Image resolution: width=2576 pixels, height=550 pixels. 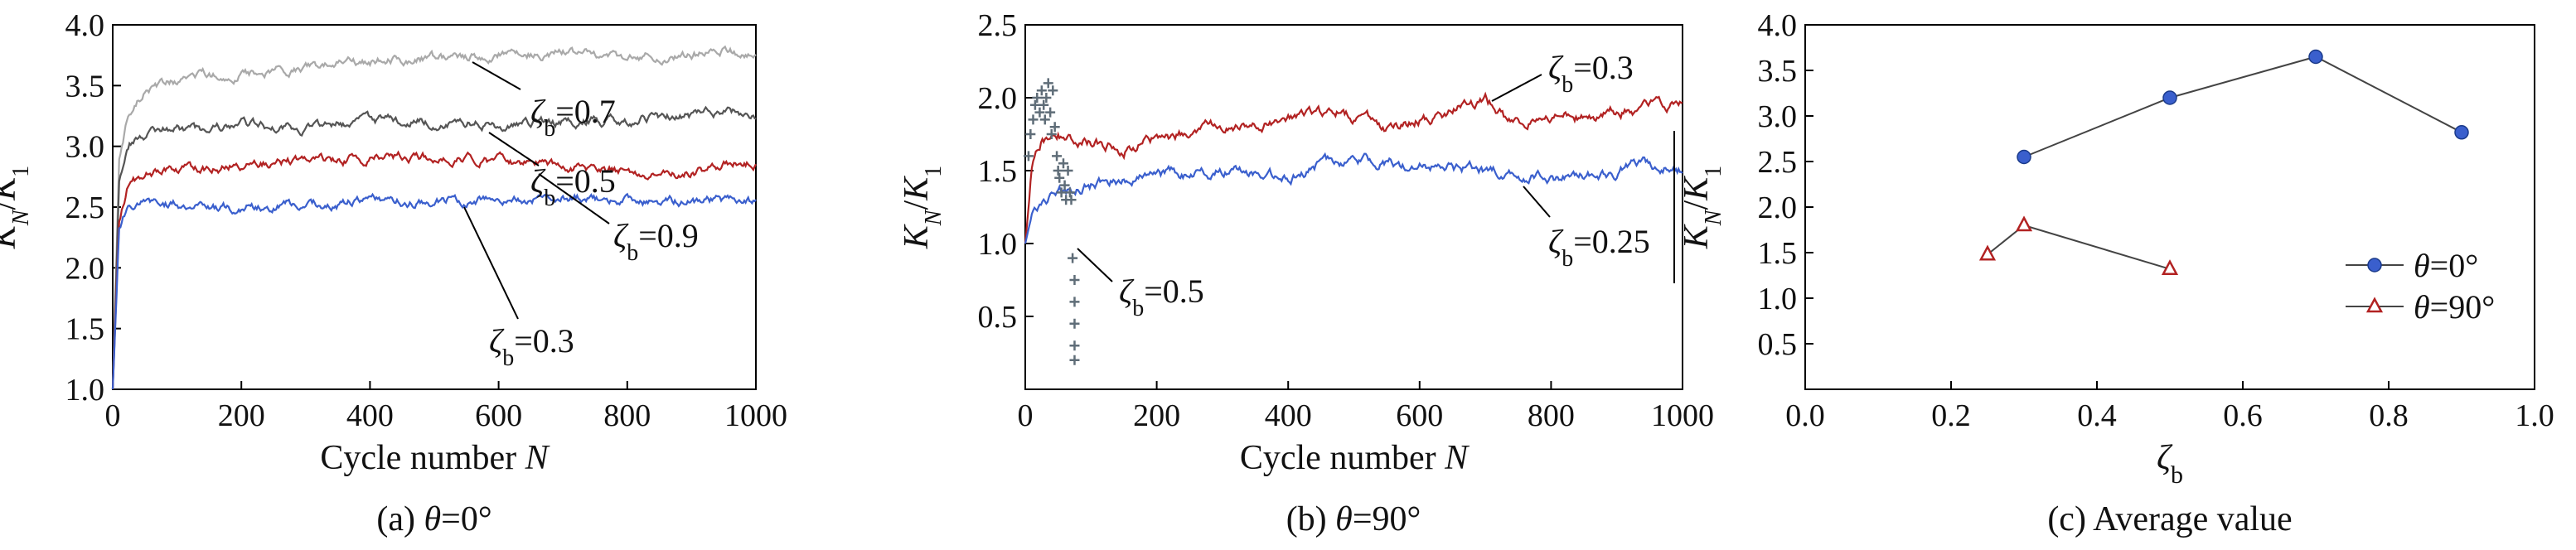 I want to click on annotation-label: ζb=0.25, so click(x=1599, y=247).